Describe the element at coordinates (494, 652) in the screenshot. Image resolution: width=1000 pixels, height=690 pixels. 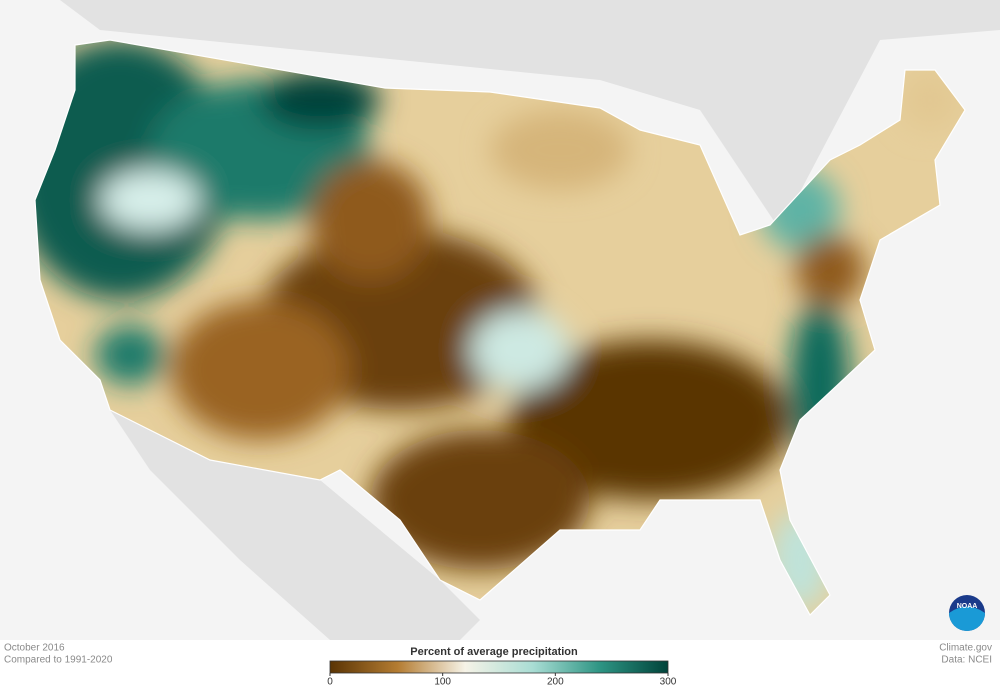
I see `legend-title: Percent of average precipitation` at that location.